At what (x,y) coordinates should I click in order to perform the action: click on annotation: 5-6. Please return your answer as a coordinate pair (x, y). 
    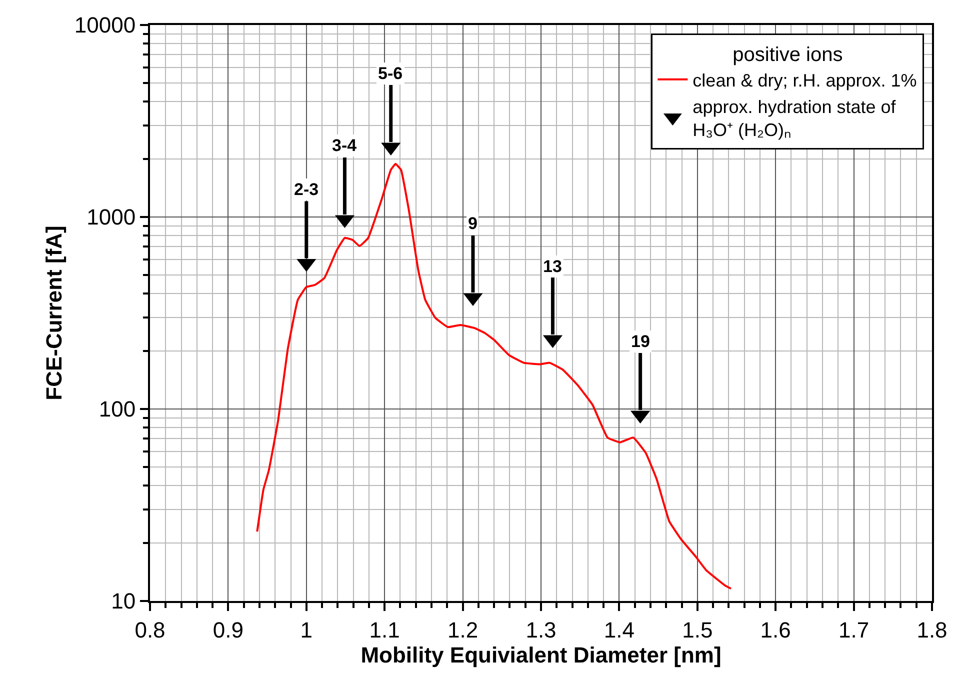
    Looking at the image, I should click on (390, 73).